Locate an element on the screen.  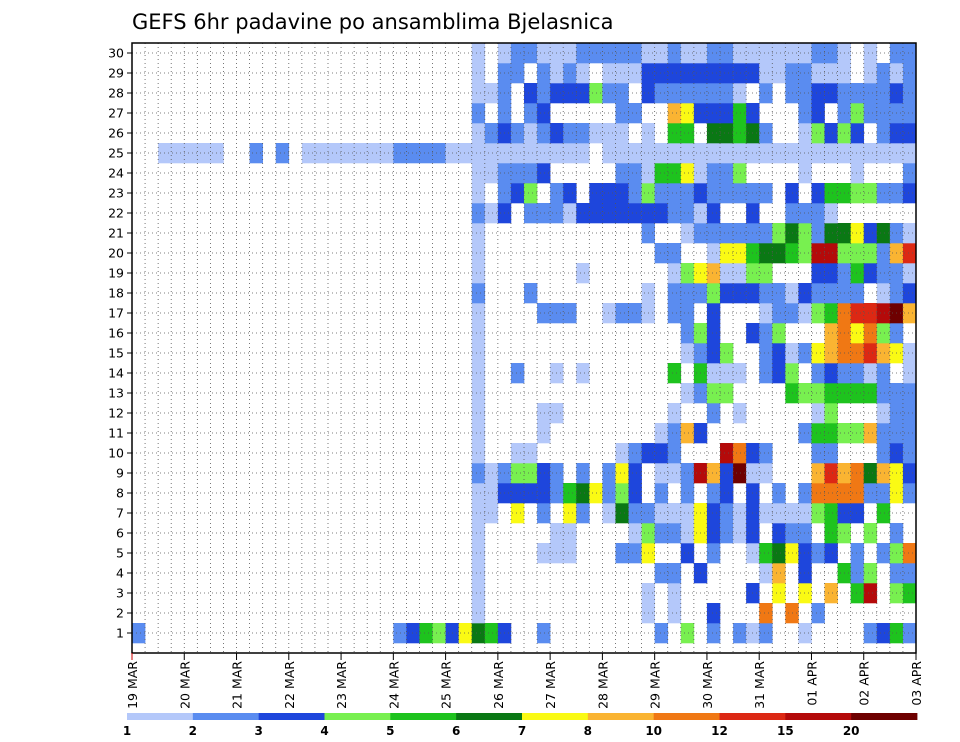
legend-label-4: 4 is located at coordinates (324, 731).